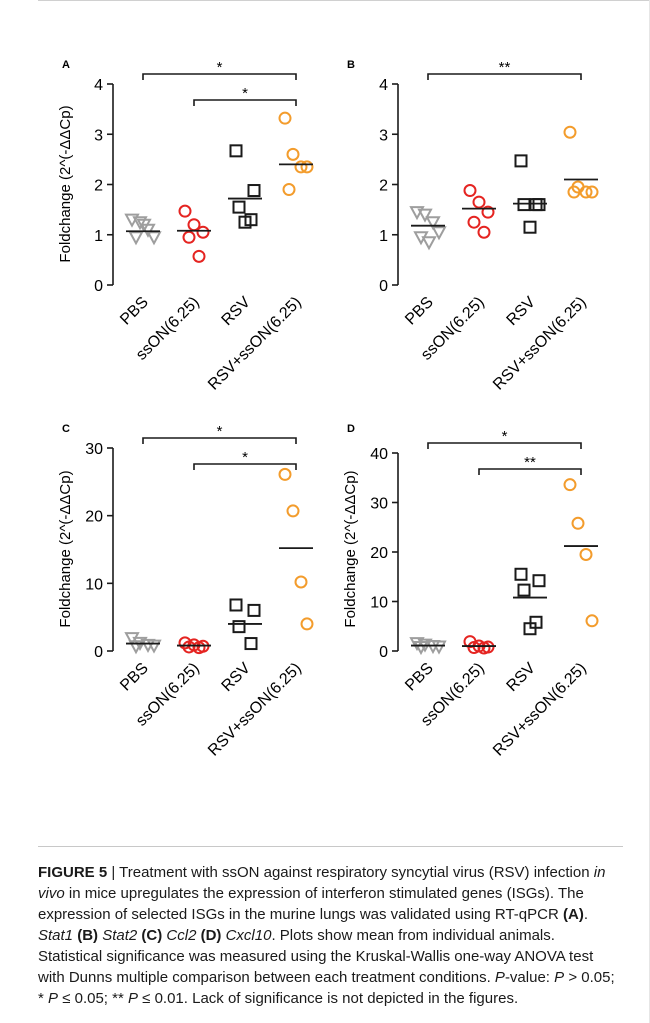 This screenshot has height=1023, width=650. I want to click on panel-label-b: B, so click(351, 65).